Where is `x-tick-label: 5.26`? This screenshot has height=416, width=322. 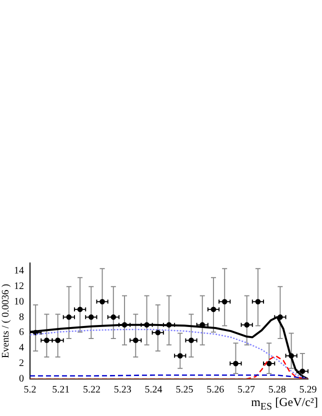
x-tick-label: 5.26 is located at coordinates (215, 390).